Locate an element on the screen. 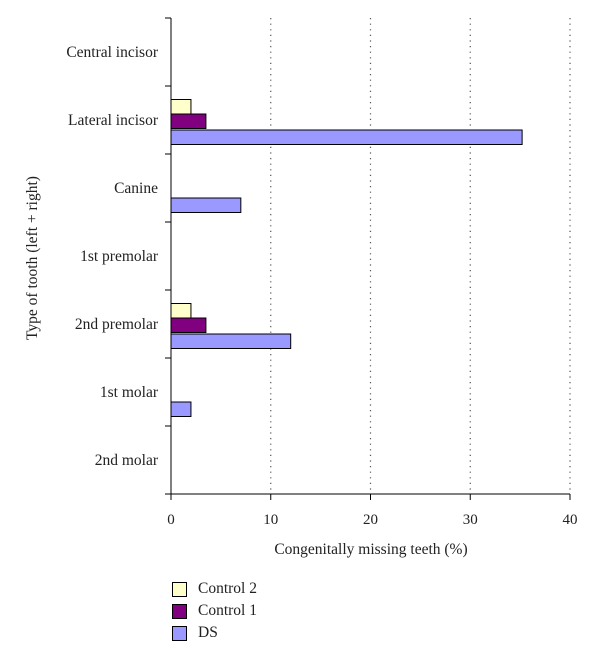 The image size is (600, 669). bar-control-1-lateral-incisor is located at coordinates (188, 121).